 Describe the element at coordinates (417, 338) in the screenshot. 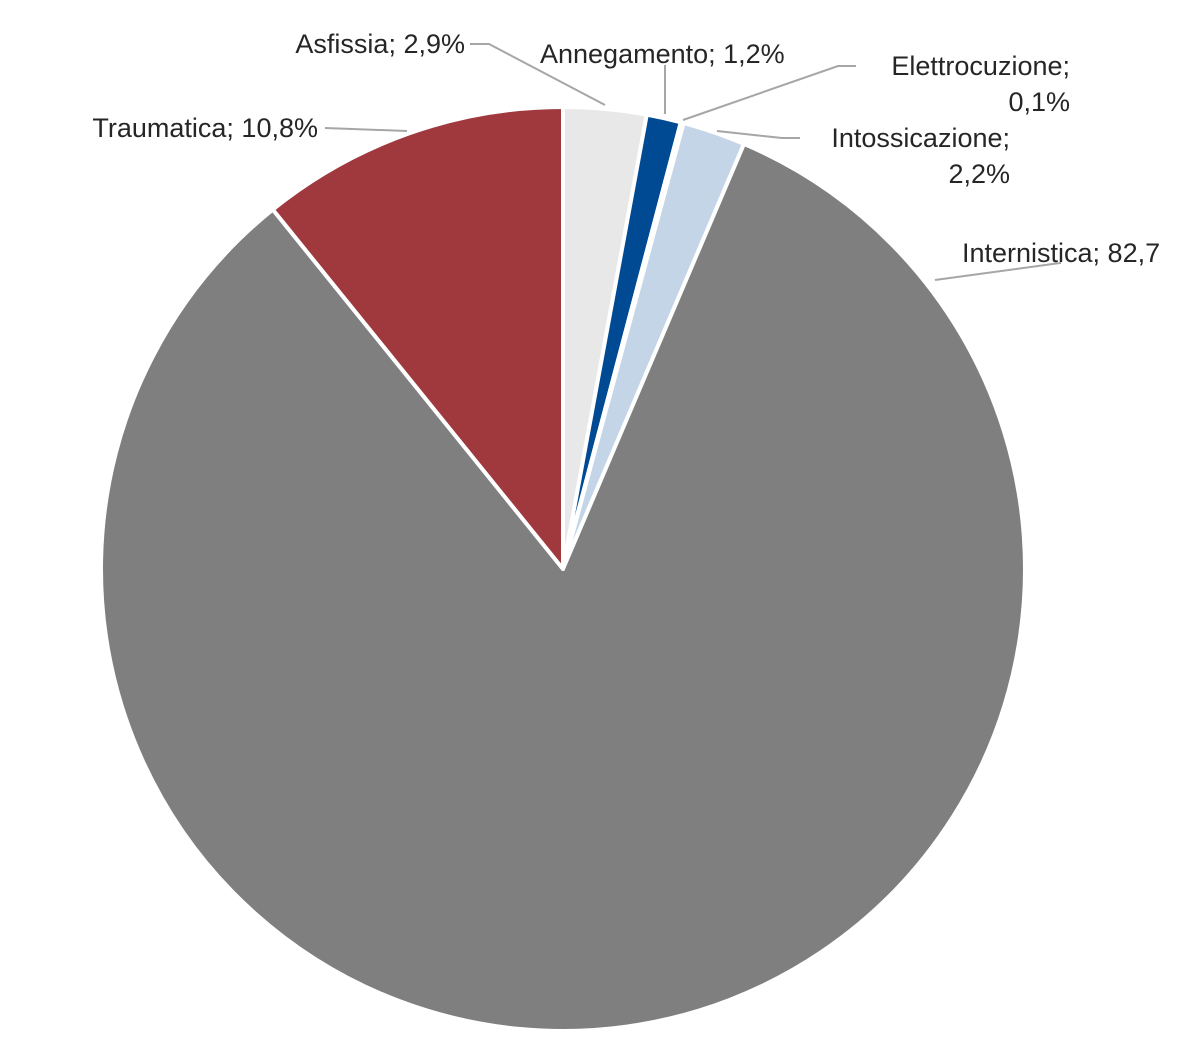

I see `pie-slice-traumatica` at that location.